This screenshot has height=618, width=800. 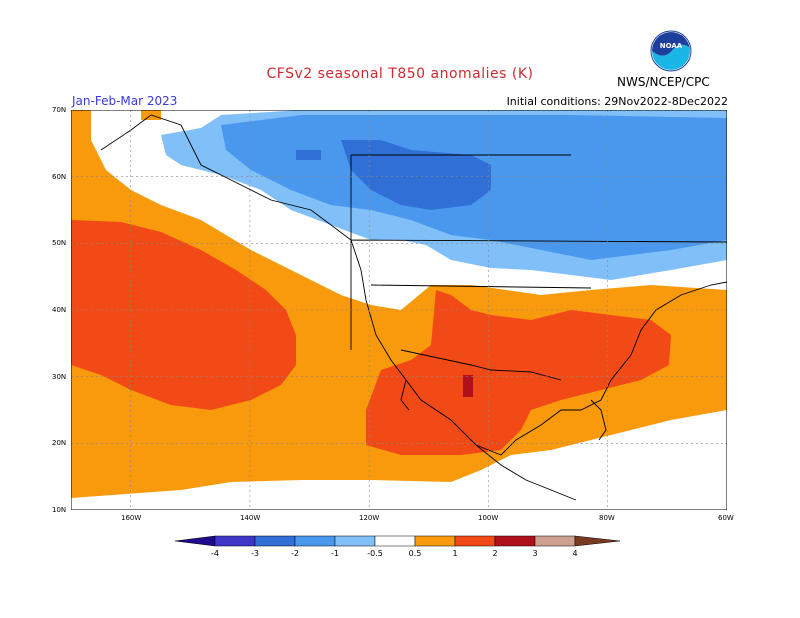 What do you see at coordinates (488, 518) in the screenshot?
I see `lon-label: 100W` at bounding box center [488, 518].